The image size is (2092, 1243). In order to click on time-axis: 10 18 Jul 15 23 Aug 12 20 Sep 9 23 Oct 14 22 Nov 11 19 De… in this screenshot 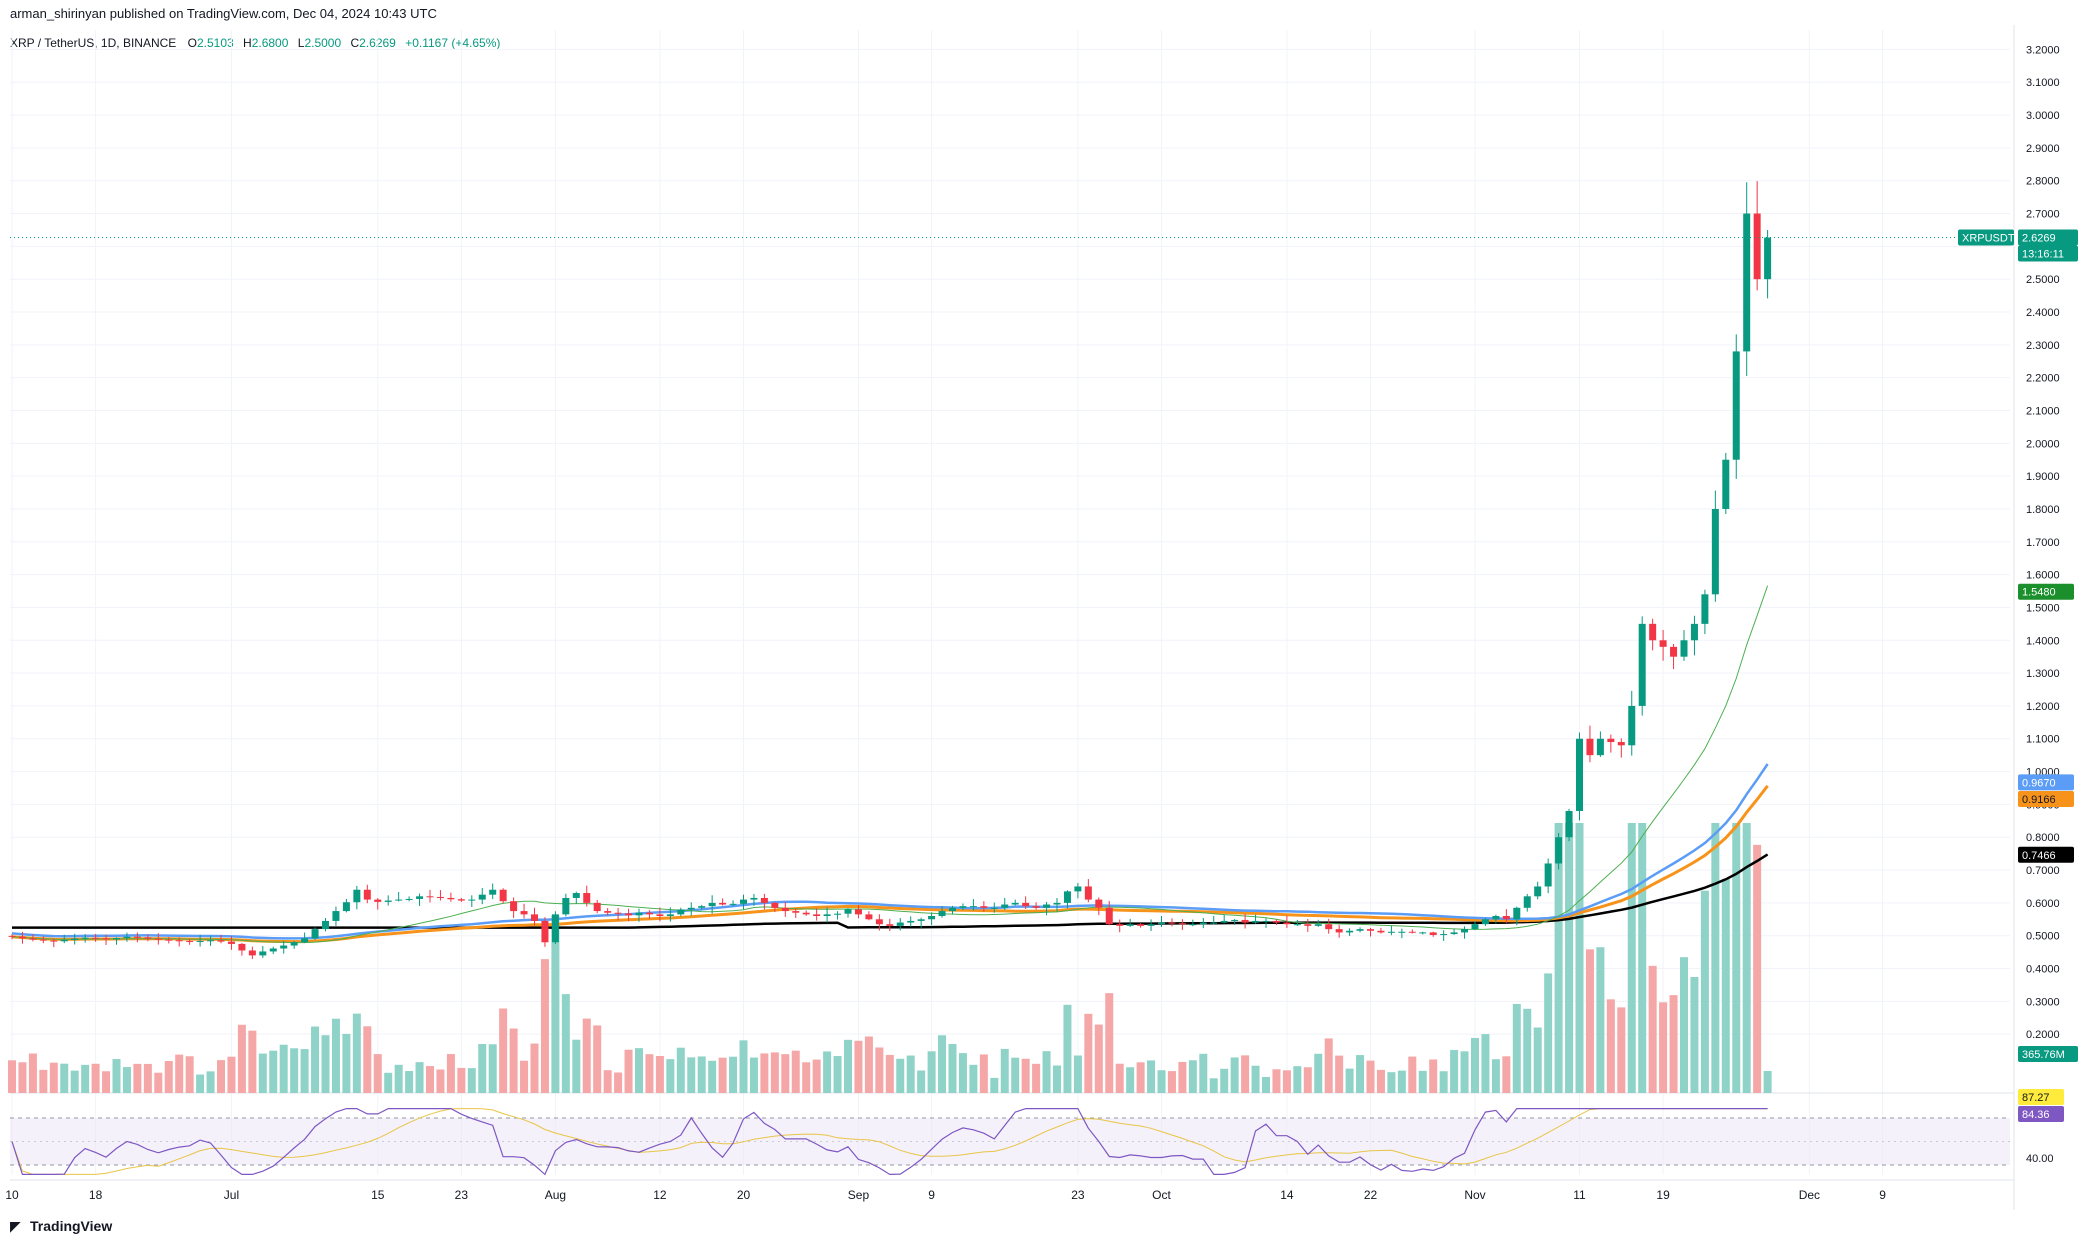, I will do `click(1009, 1190)`.